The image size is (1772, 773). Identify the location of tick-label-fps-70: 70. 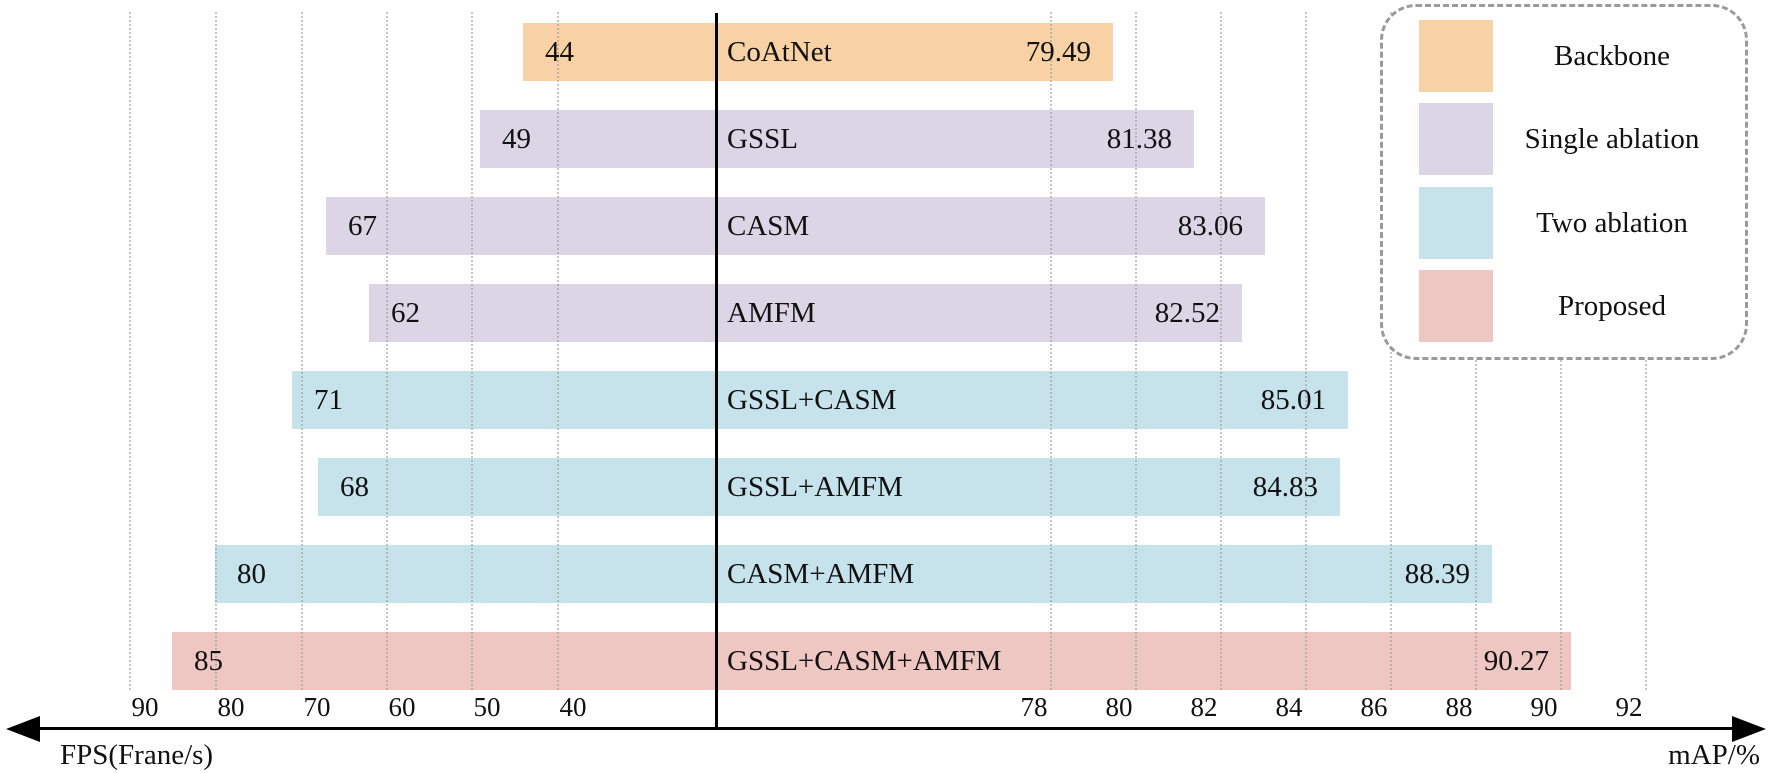
(317, 707).